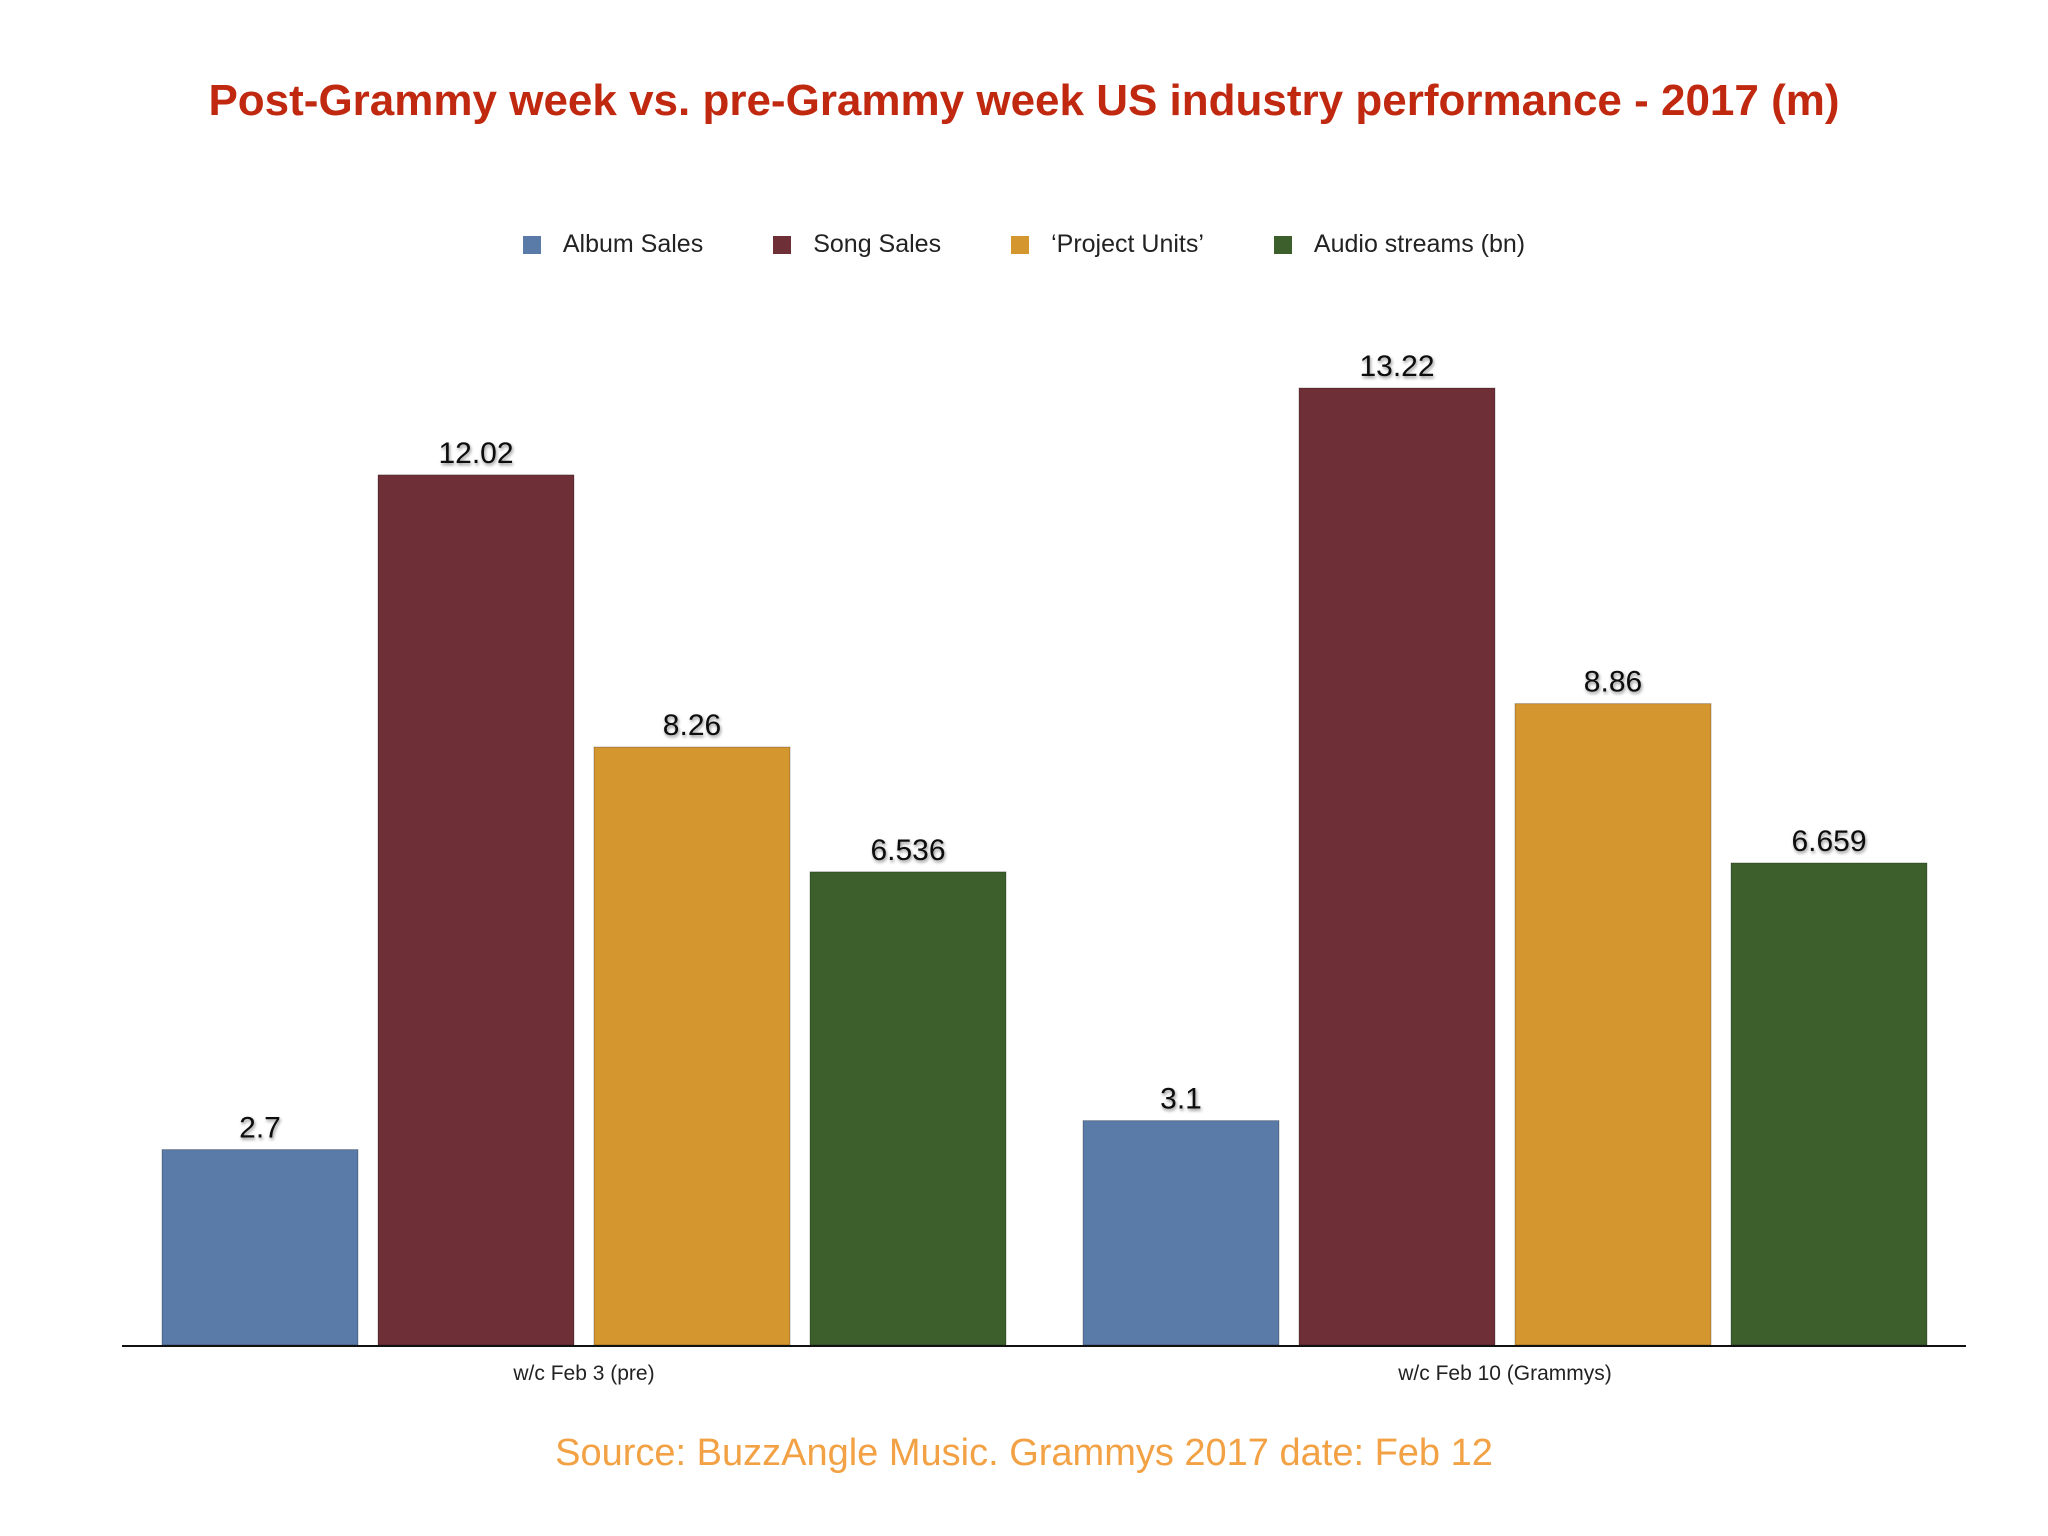 The width and height of the screenshot is (2048, 1536). I want to click on category-label-2: w/c Feb 10 (Grammys), so click(1504, 1373).